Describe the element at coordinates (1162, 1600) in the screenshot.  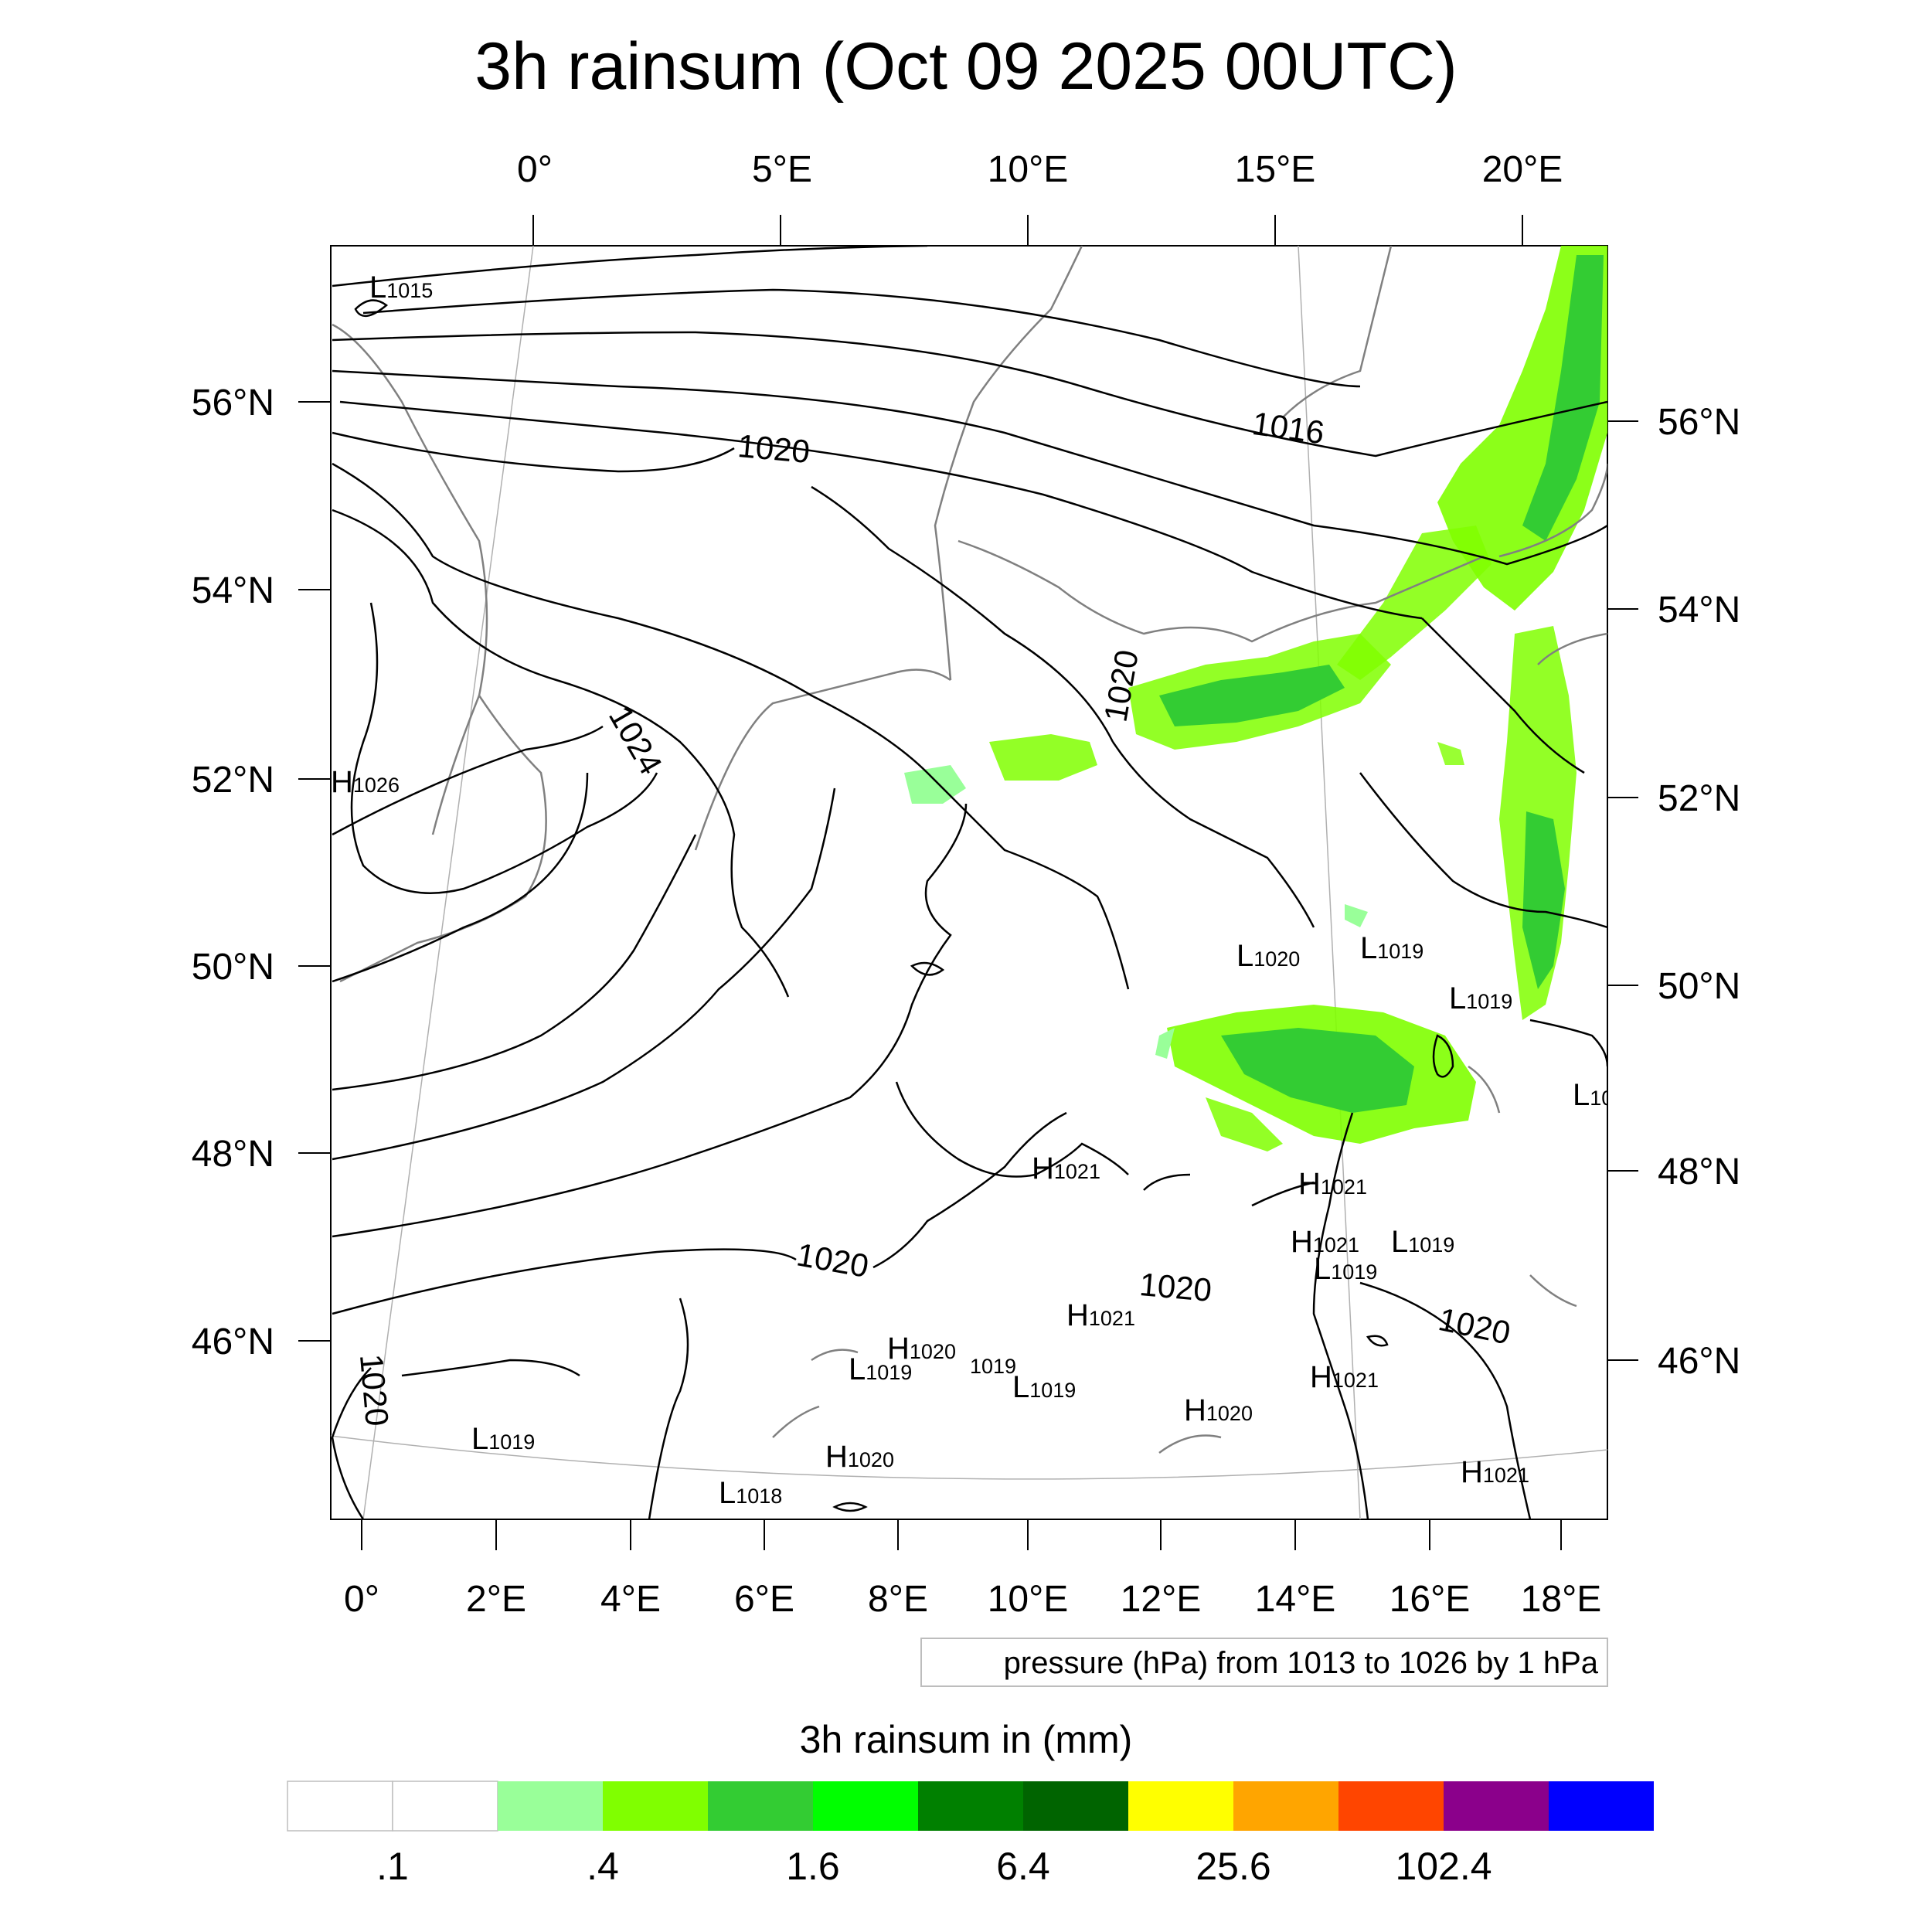
I see `bottom-lon-label: 12°E` at that location.